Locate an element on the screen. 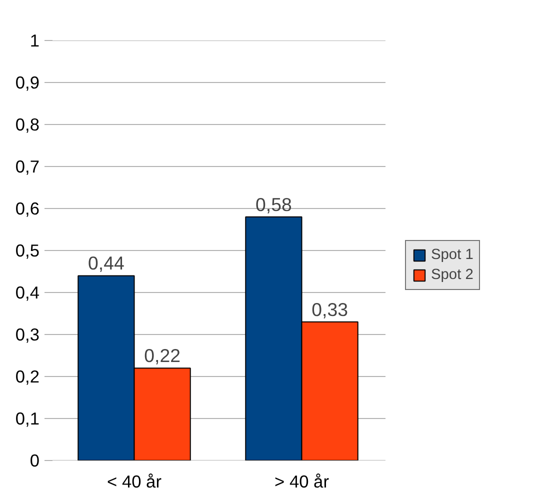 This screenshot has width=556, height=497. y-tick-label: 0,3 is located at coordinates (27, 334).